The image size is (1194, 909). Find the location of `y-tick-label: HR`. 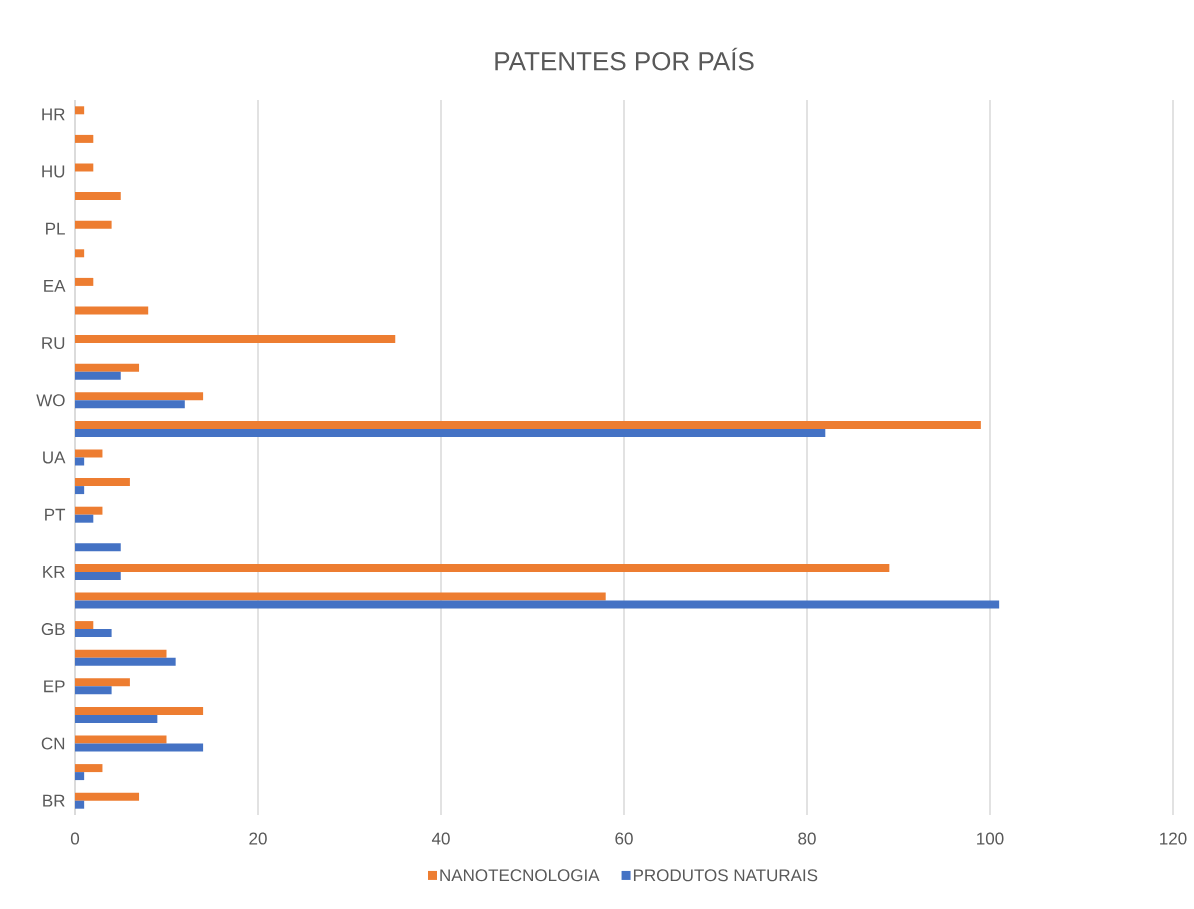

y-tick-label: HR is located at coordinates (53, 114).